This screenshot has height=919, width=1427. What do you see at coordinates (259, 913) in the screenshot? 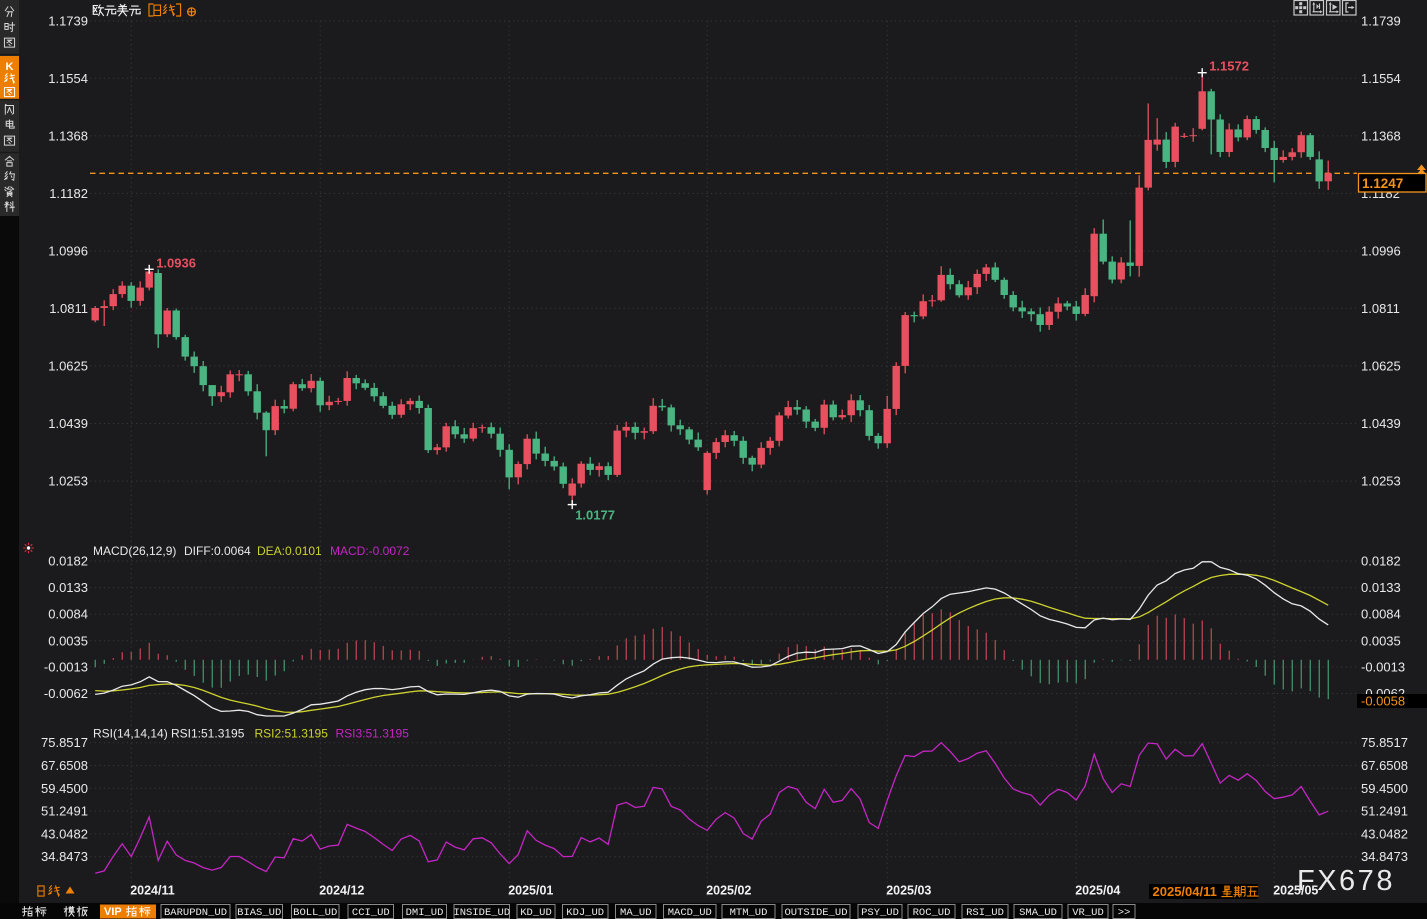
I see `svg-text: BIAS_UD` at bounding box center [259, 913].